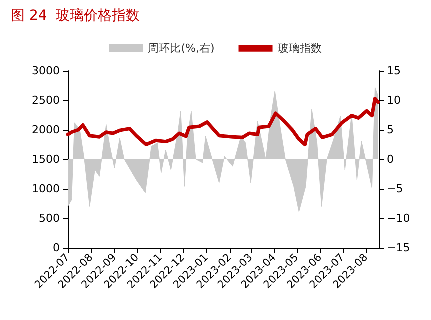 The image size is (431, 320). Describe the element at coordinates (223, 121) in the screenshot. I see `line-series` at that location.